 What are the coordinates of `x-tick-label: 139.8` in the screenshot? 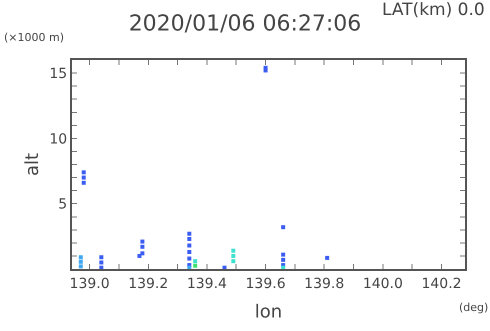 It's located at (324, 284).